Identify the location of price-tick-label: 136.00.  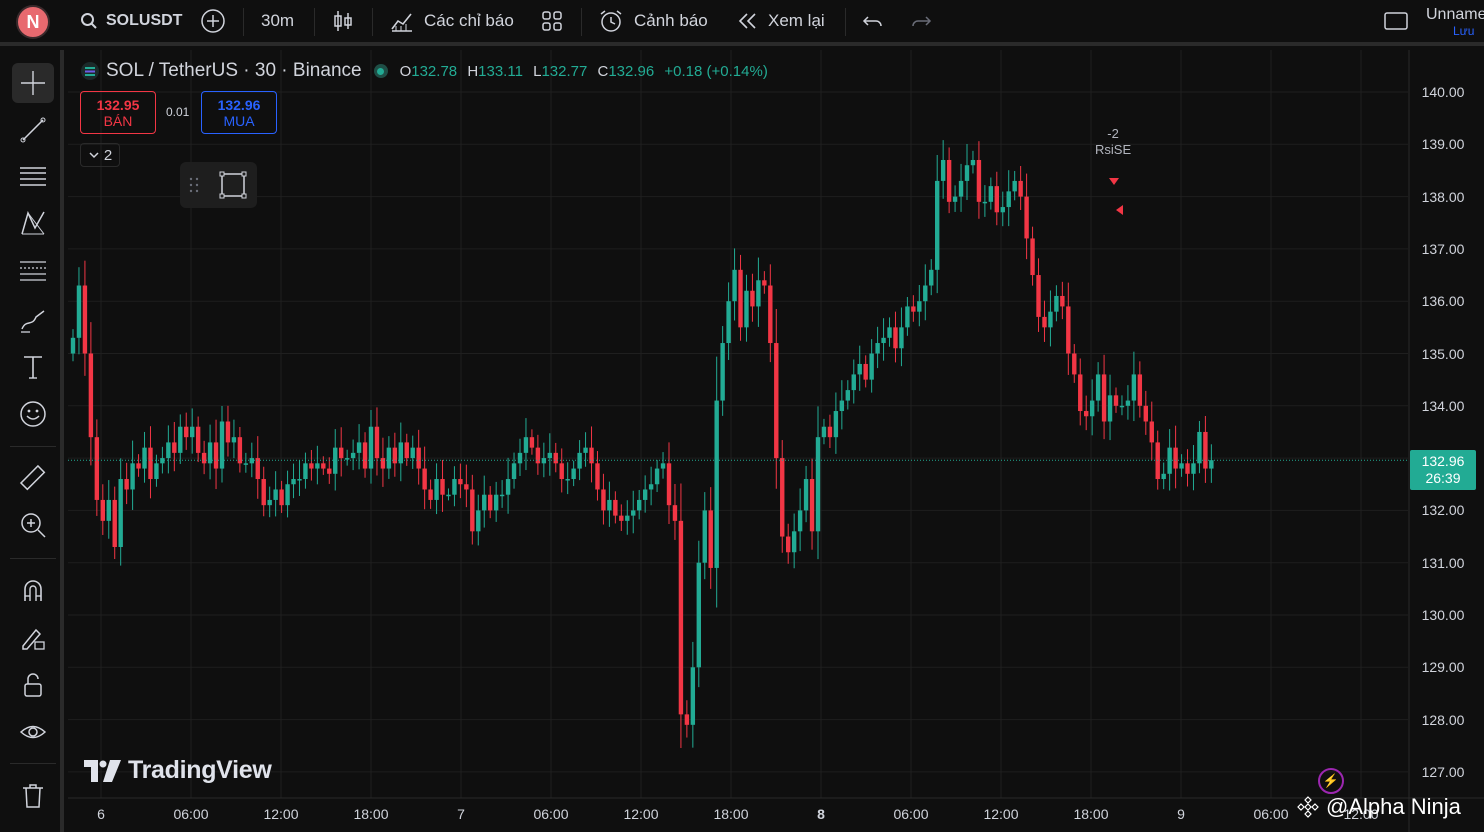
(1443, 301).